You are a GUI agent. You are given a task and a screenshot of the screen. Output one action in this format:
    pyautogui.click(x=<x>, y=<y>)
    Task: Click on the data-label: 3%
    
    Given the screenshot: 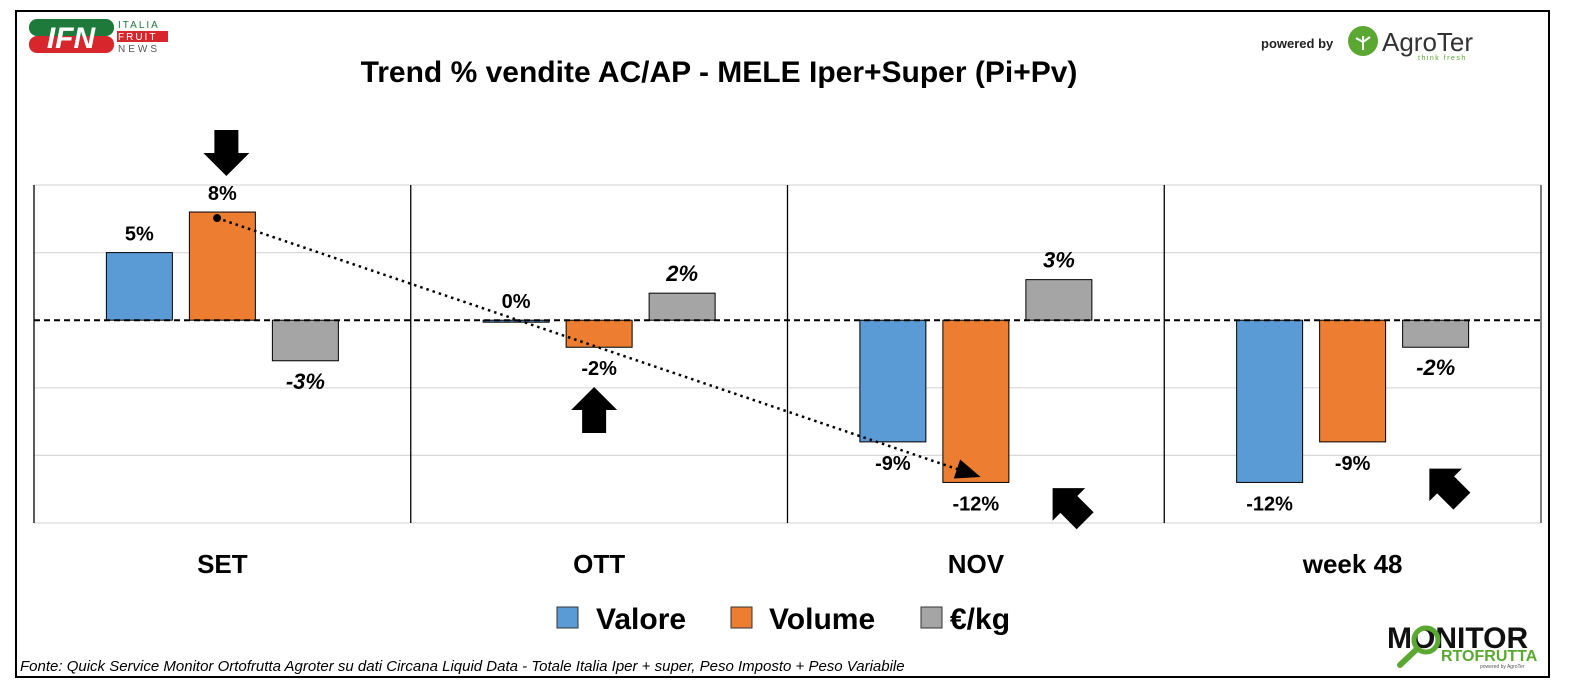 What is the action you would take?
    pyautogui.click(x=1059, y=260)
    